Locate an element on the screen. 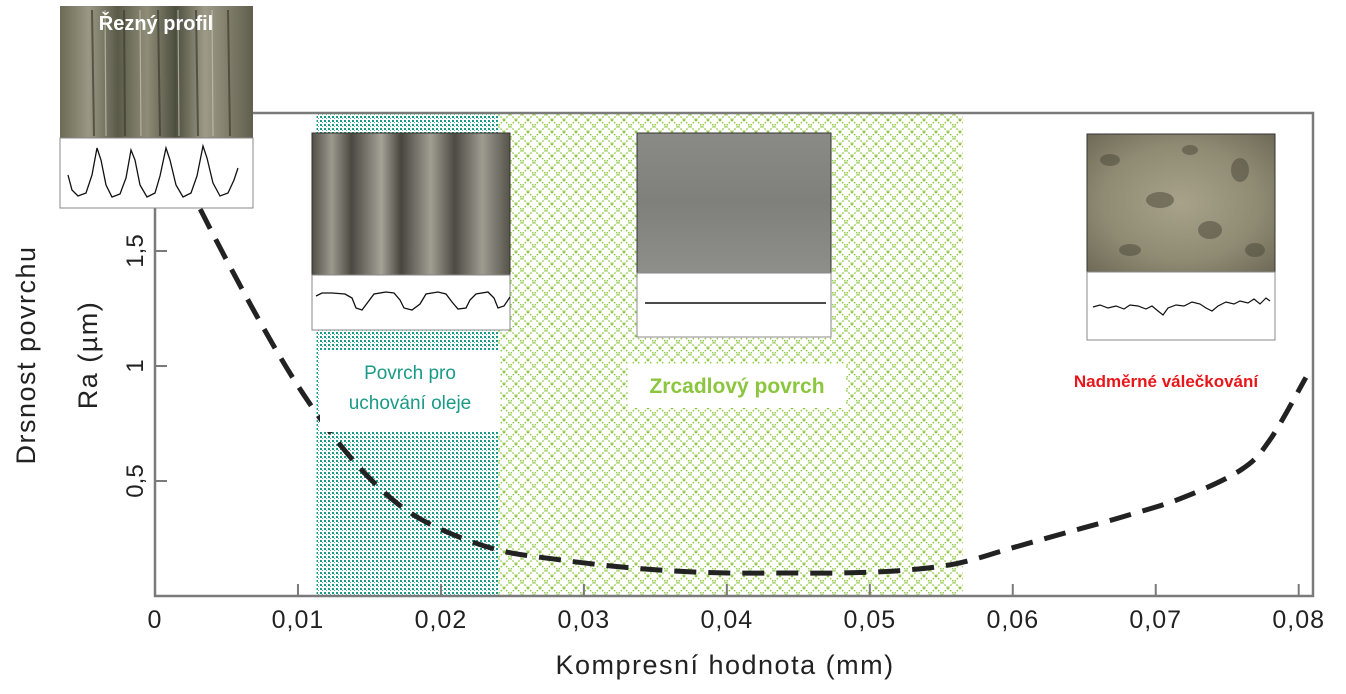  zone-label-oil-line1: Povrch pro is located at coordinates (410, 373).